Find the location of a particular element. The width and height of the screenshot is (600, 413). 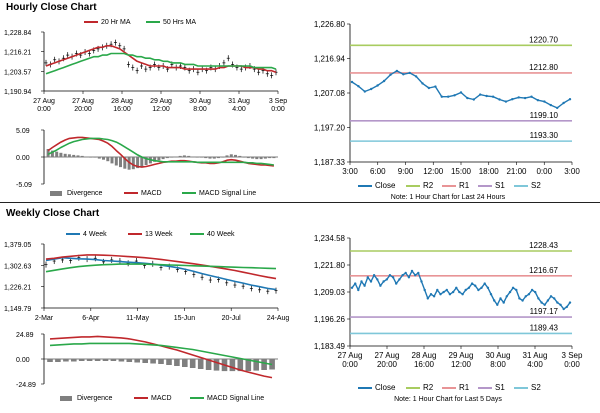

chart-note: Note: 1 Hour Chart for Last 5 Days is located at coordinates (448, 399).